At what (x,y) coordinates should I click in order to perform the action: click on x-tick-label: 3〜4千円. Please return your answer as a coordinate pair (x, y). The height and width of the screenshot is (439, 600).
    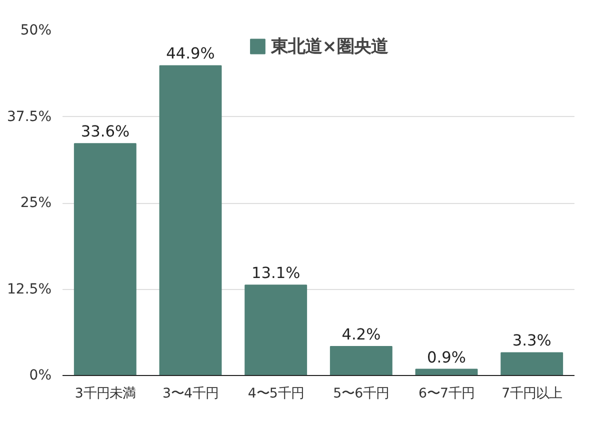
    Looking at the image, I should click on (190, 394).